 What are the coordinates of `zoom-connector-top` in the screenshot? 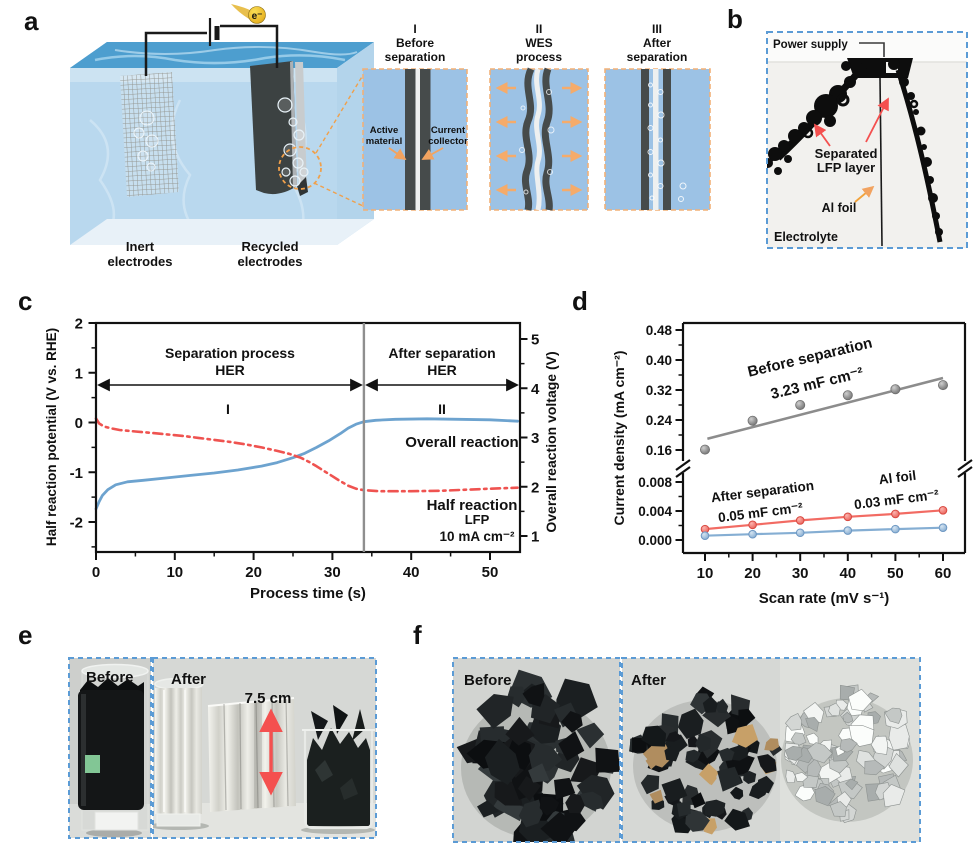 It's located at (339, 114).